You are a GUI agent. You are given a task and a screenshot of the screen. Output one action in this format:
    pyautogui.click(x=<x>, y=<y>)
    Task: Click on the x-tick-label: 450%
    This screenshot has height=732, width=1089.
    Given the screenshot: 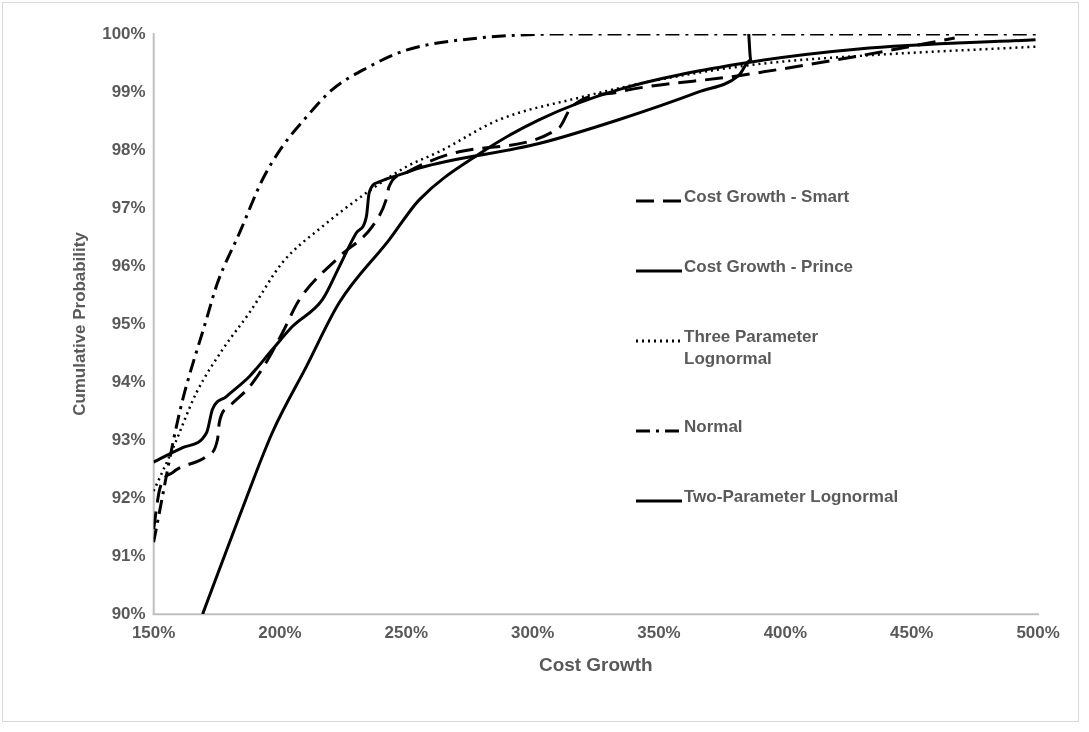 What is the action you would take?
    pyautogui.click(x=912, y=632)
    